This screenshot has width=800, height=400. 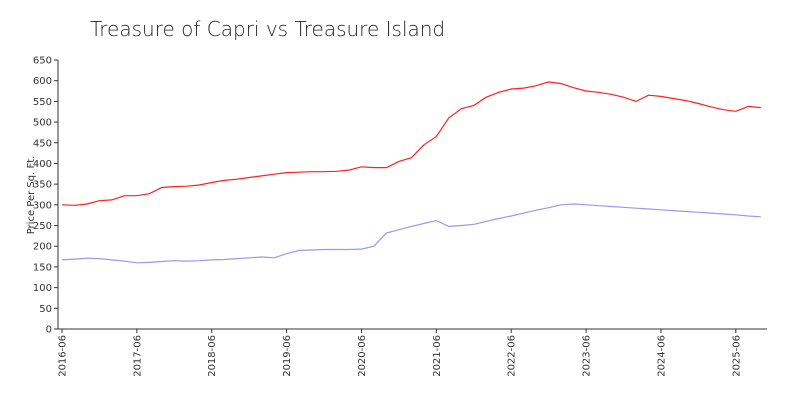 What do you see at coordinates (42, 226) in the screenshot?
I see `y-tick-label: 250` at bounding box center [42, 226].